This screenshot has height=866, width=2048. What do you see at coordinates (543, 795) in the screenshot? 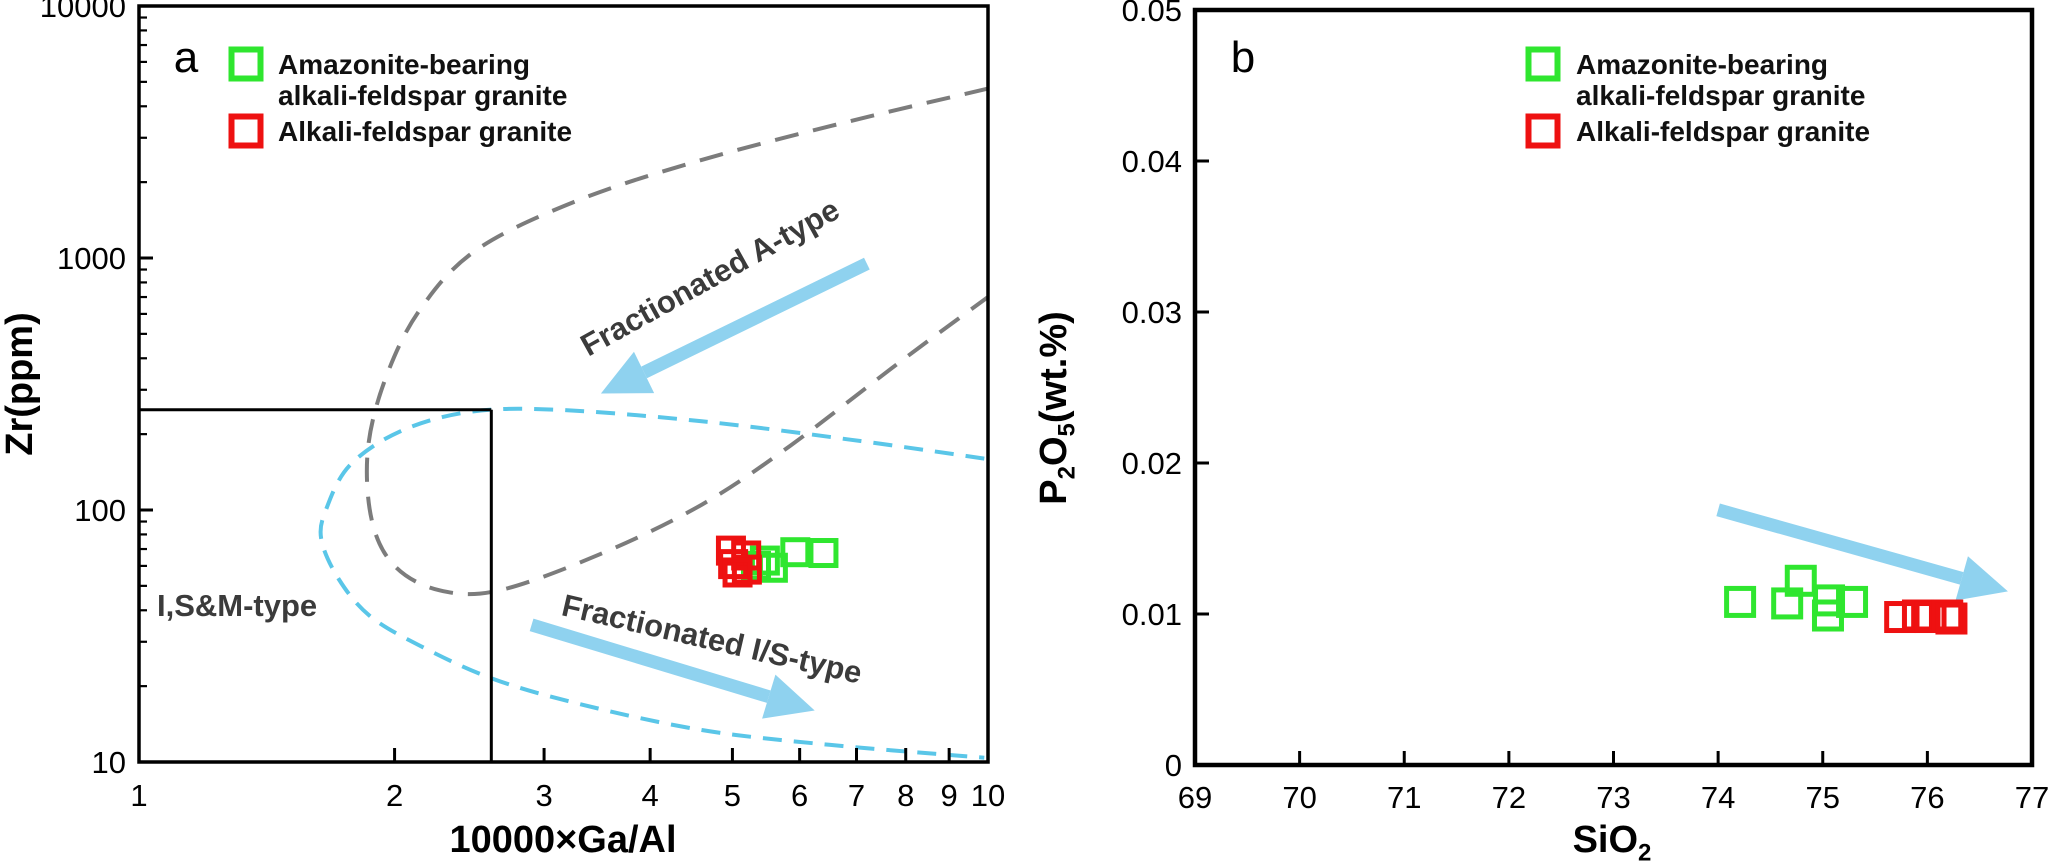
I see `x-tick-label: 3` at bounding box center [543, 795].